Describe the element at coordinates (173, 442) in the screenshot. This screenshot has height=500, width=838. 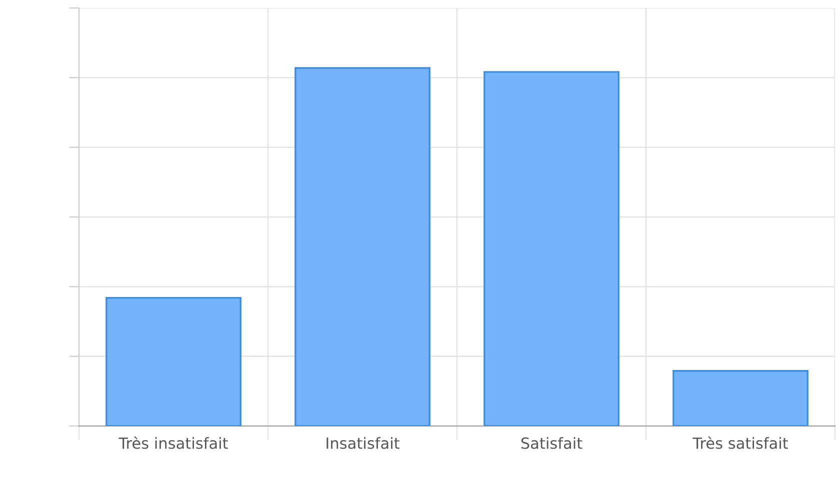
I see `x-tick-label: Très insatisfait` at that location.